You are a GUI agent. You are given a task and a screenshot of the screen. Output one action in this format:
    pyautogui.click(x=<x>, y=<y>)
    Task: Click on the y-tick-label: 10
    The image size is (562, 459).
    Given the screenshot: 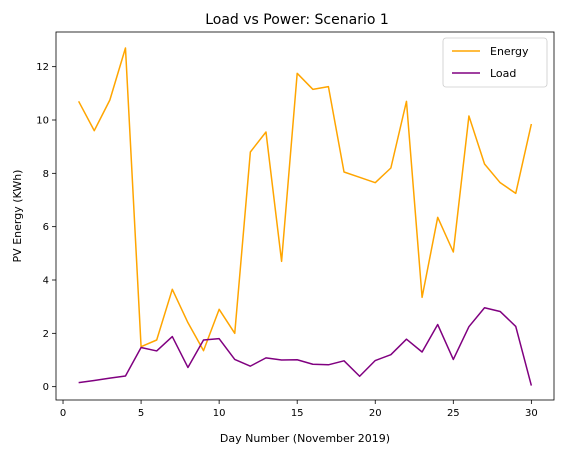 What is the action you would take?
    pyautogui.click(x=42, y=121)
    